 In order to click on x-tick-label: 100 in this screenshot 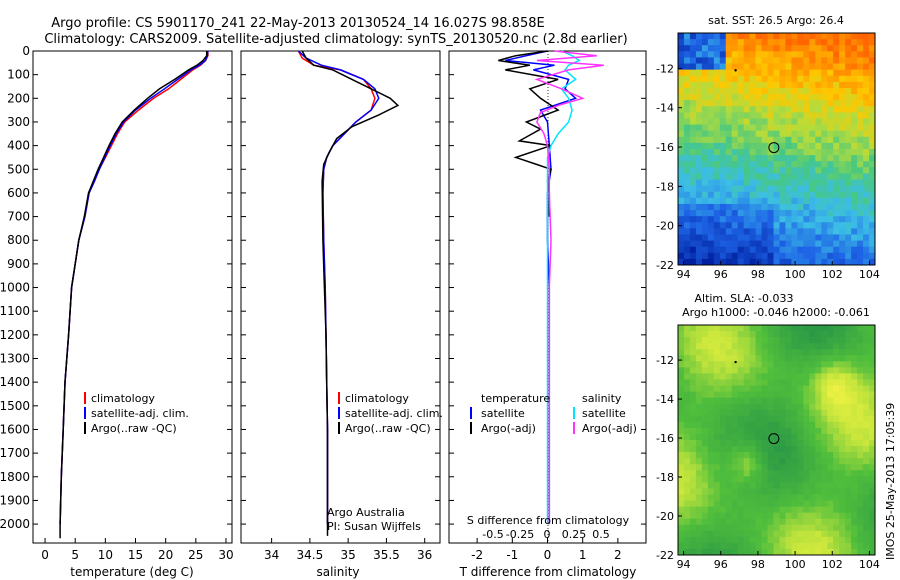, I will do `click(795, 274)`.